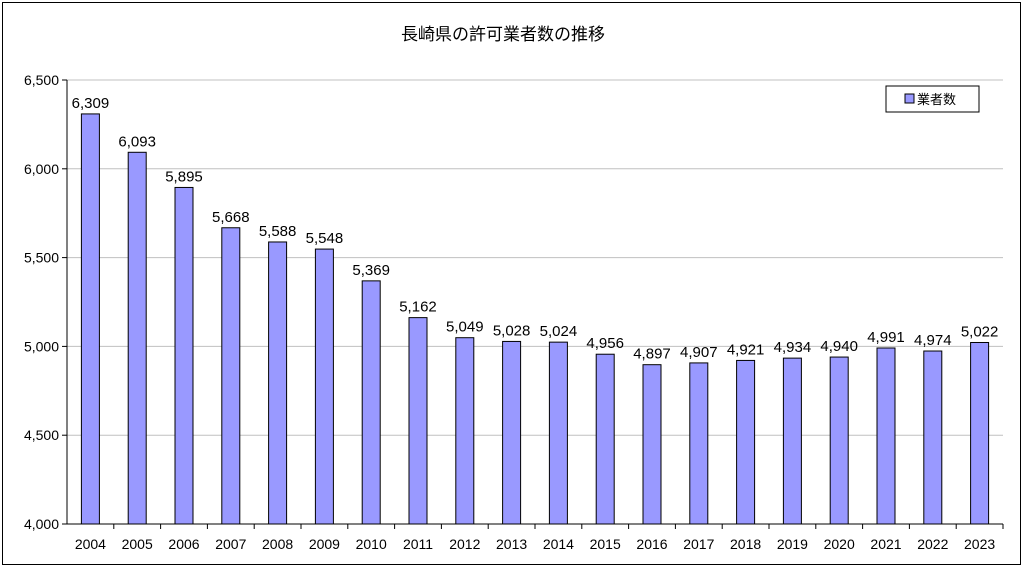  Describe the element at coordinates (137, 338) in the screenshot. I see `bar-2005` at that location.